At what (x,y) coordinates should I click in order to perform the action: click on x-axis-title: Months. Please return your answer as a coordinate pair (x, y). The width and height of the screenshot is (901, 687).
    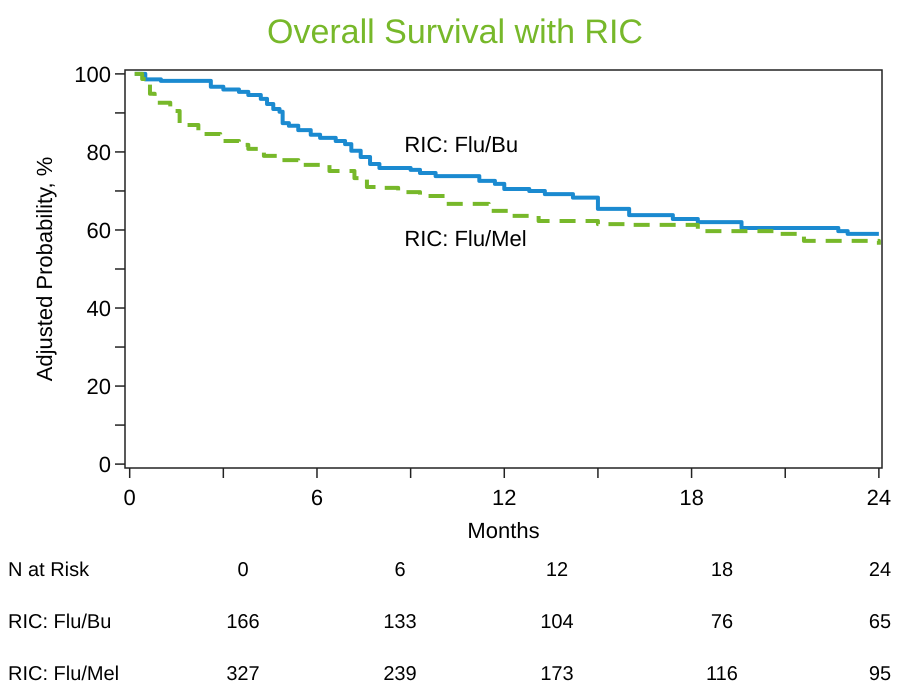
    Looking at the image, I should click on (503, 530).